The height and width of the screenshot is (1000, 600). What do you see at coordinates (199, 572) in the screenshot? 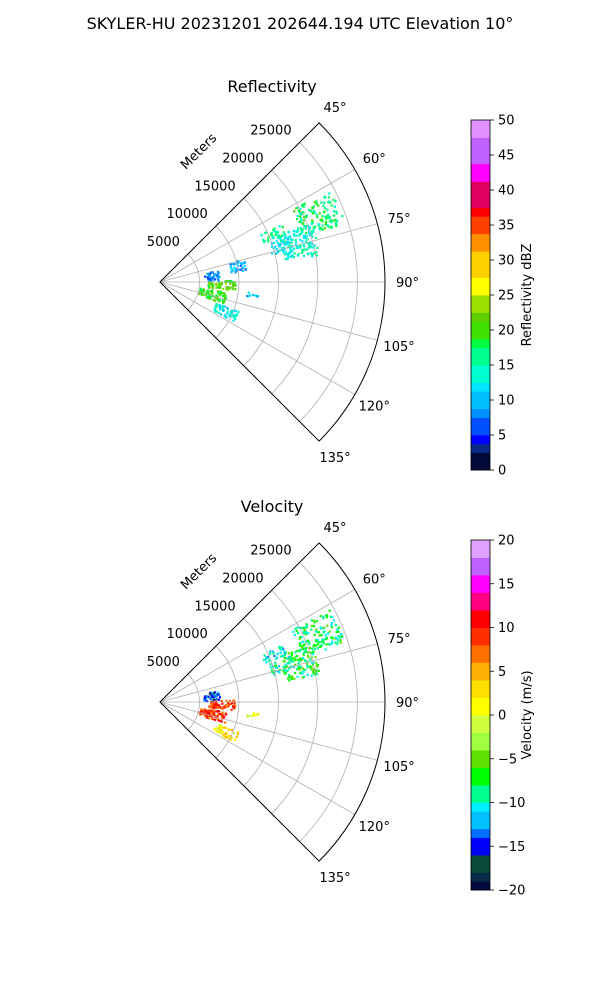
I see `radial-axis-label: Meters` at bounding box center [199, 572].